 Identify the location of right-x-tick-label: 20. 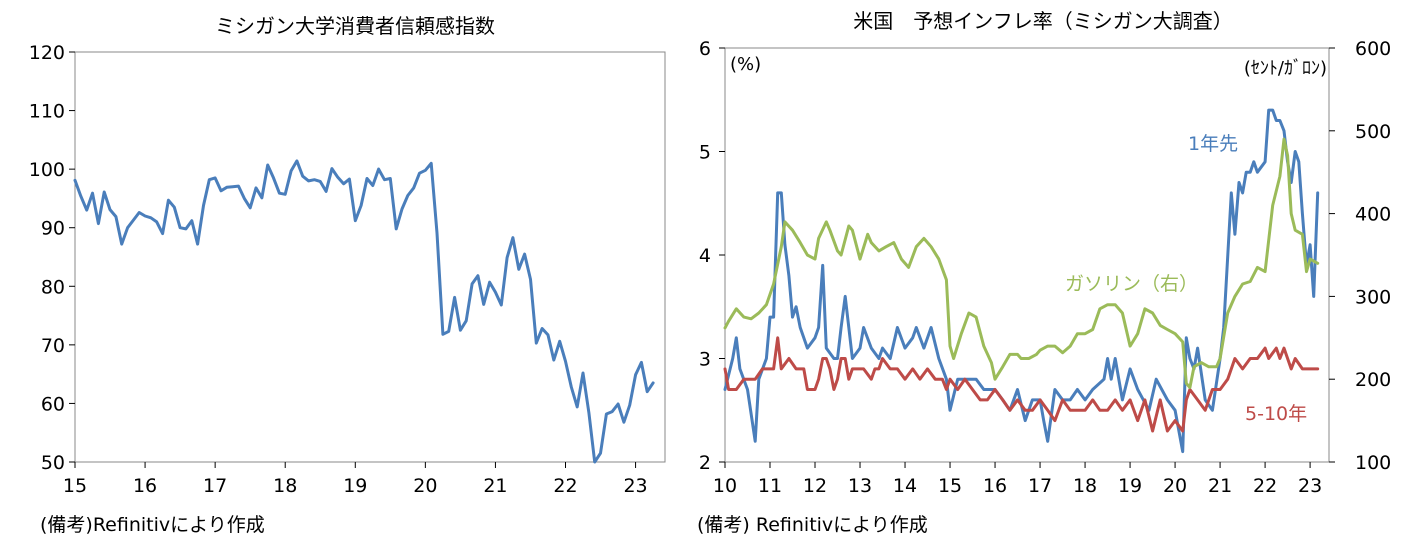
(1175, 486).